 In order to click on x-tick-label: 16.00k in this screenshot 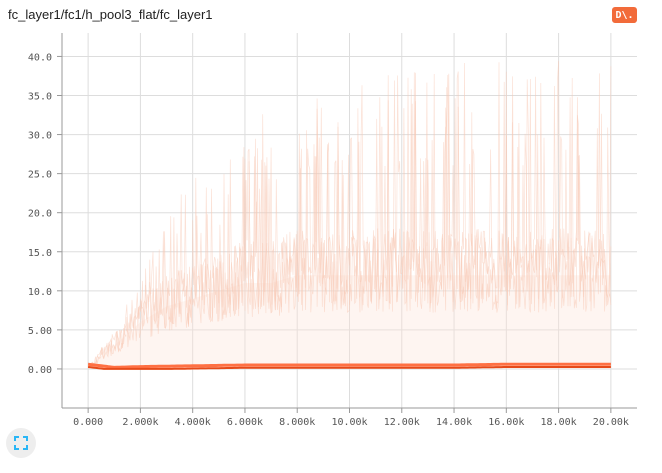, I will do `click(506, 422)`.